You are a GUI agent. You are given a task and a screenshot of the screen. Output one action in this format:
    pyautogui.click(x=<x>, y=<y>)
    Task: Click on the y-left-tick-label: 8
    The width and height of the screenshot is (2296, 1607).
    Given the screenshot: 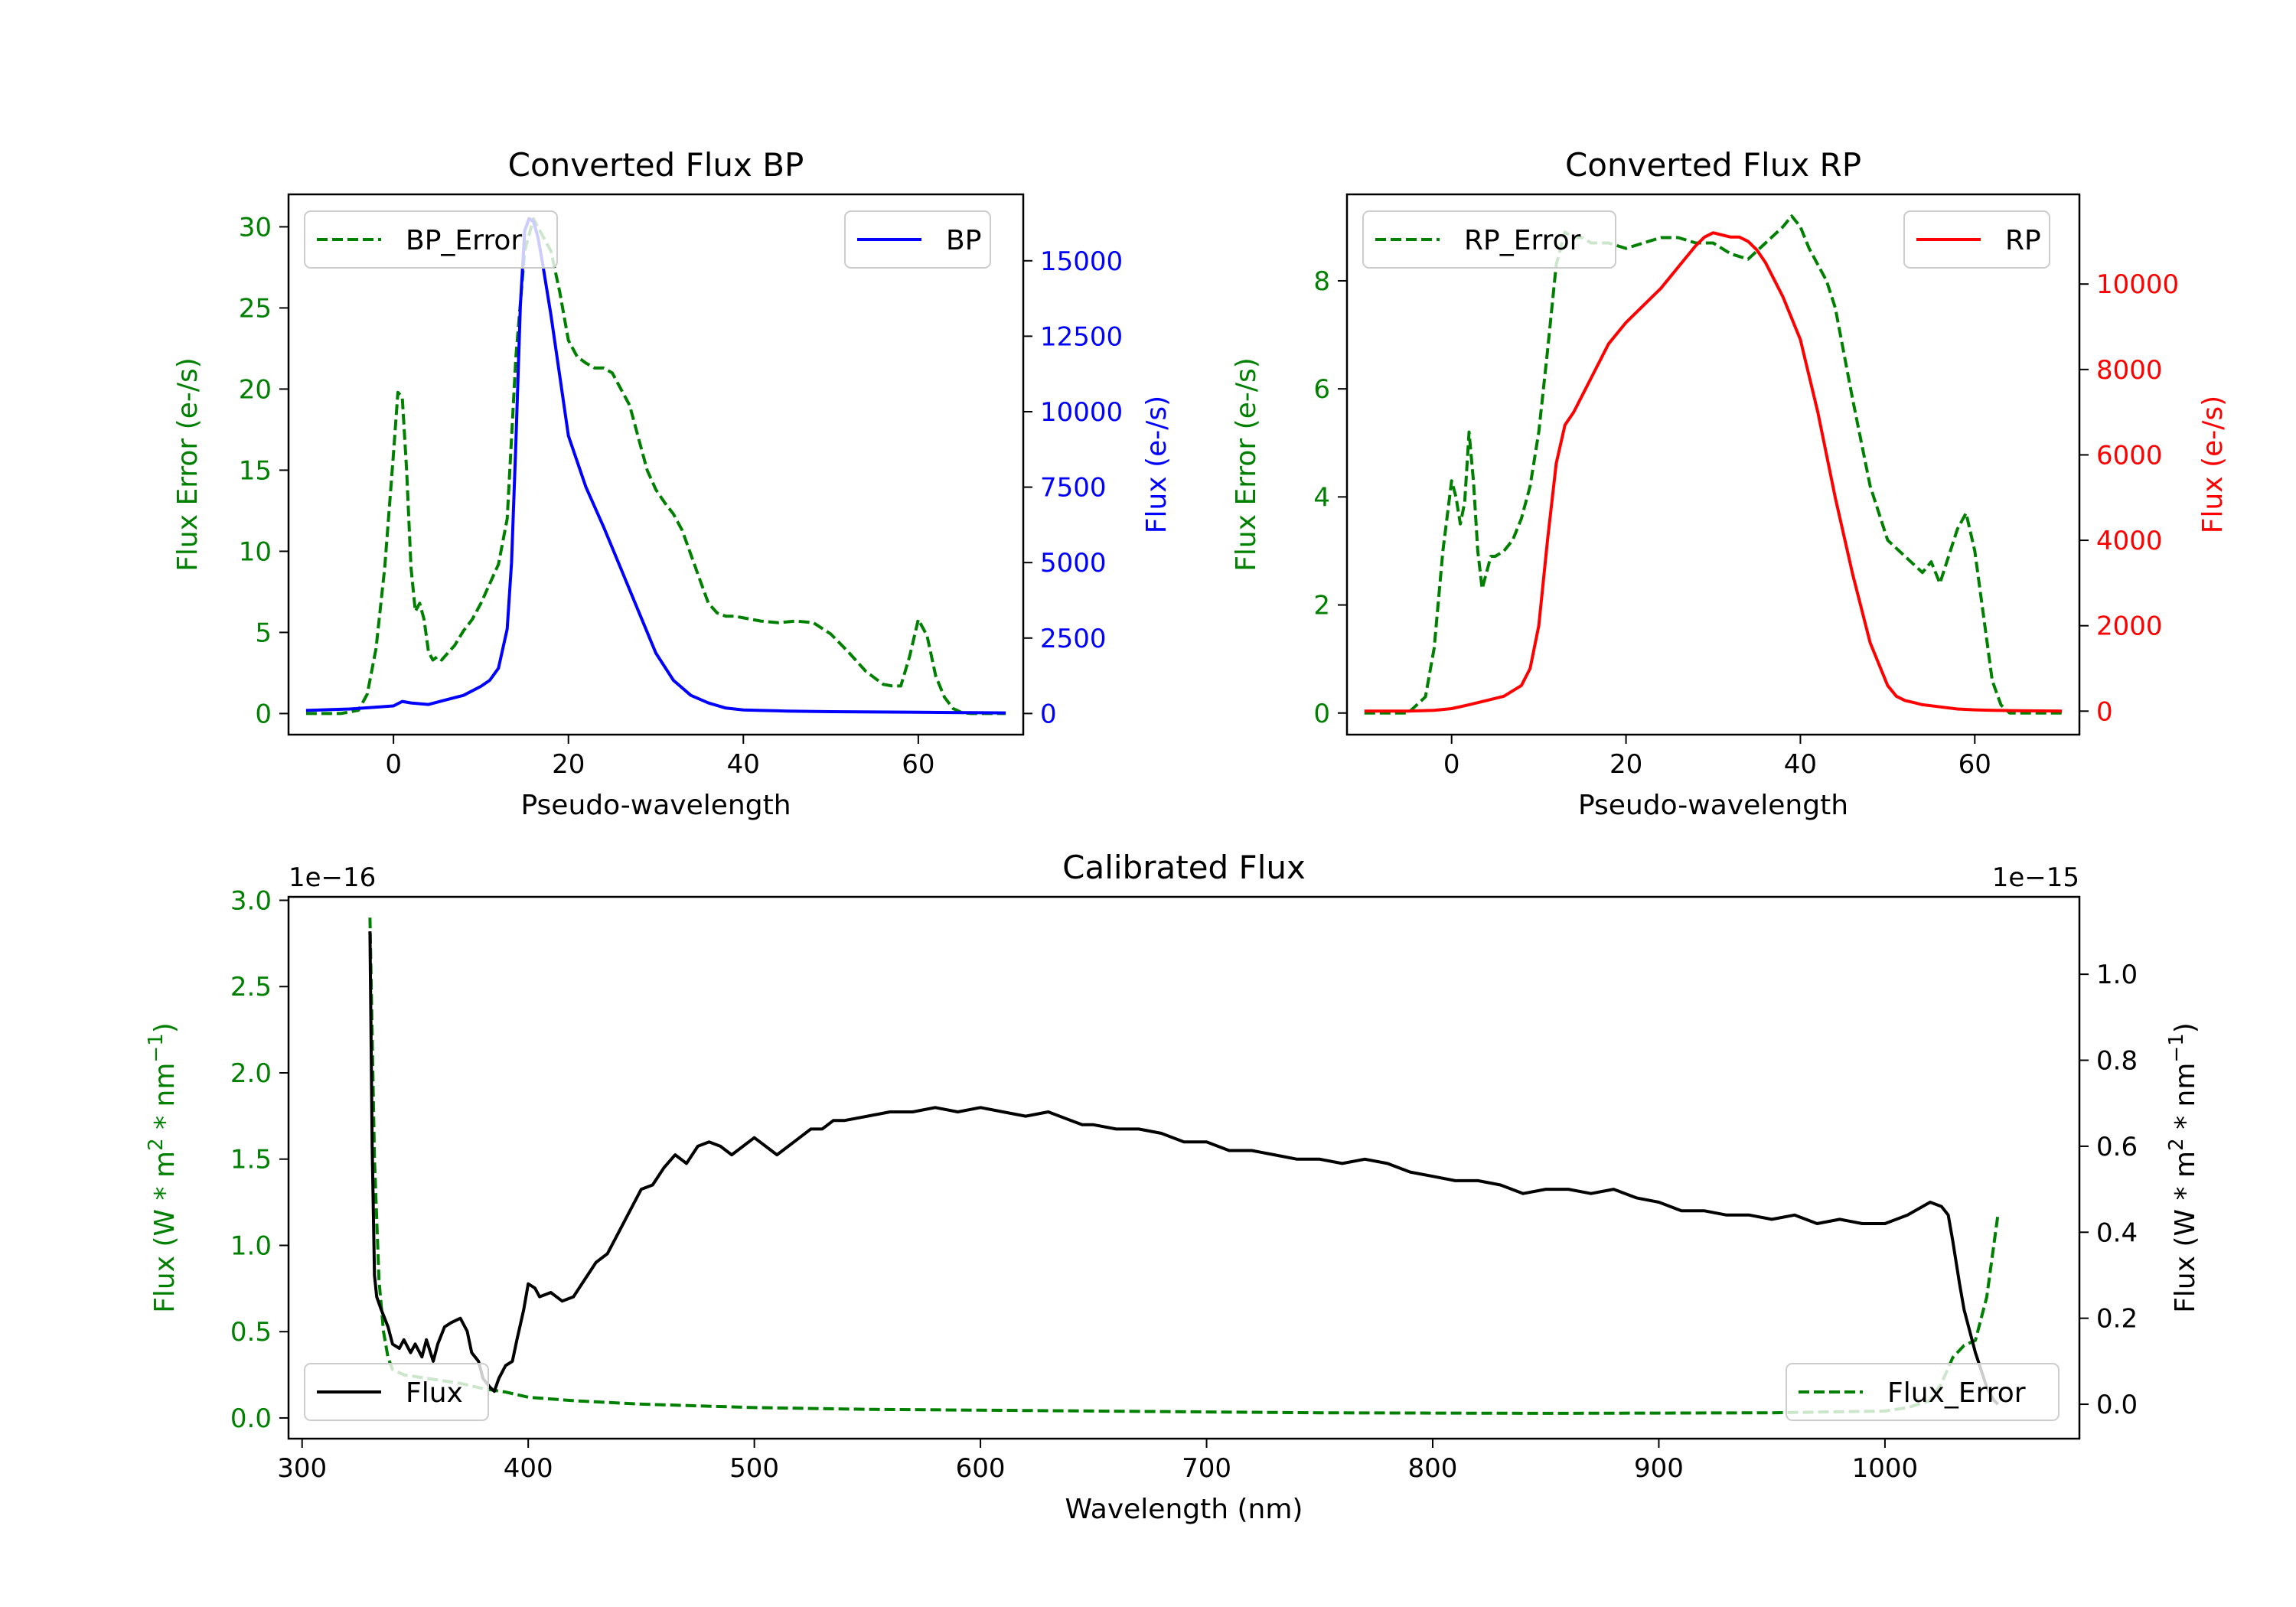 What is the action you would take?
    pyautogui.click(x=1321, y=281)
    